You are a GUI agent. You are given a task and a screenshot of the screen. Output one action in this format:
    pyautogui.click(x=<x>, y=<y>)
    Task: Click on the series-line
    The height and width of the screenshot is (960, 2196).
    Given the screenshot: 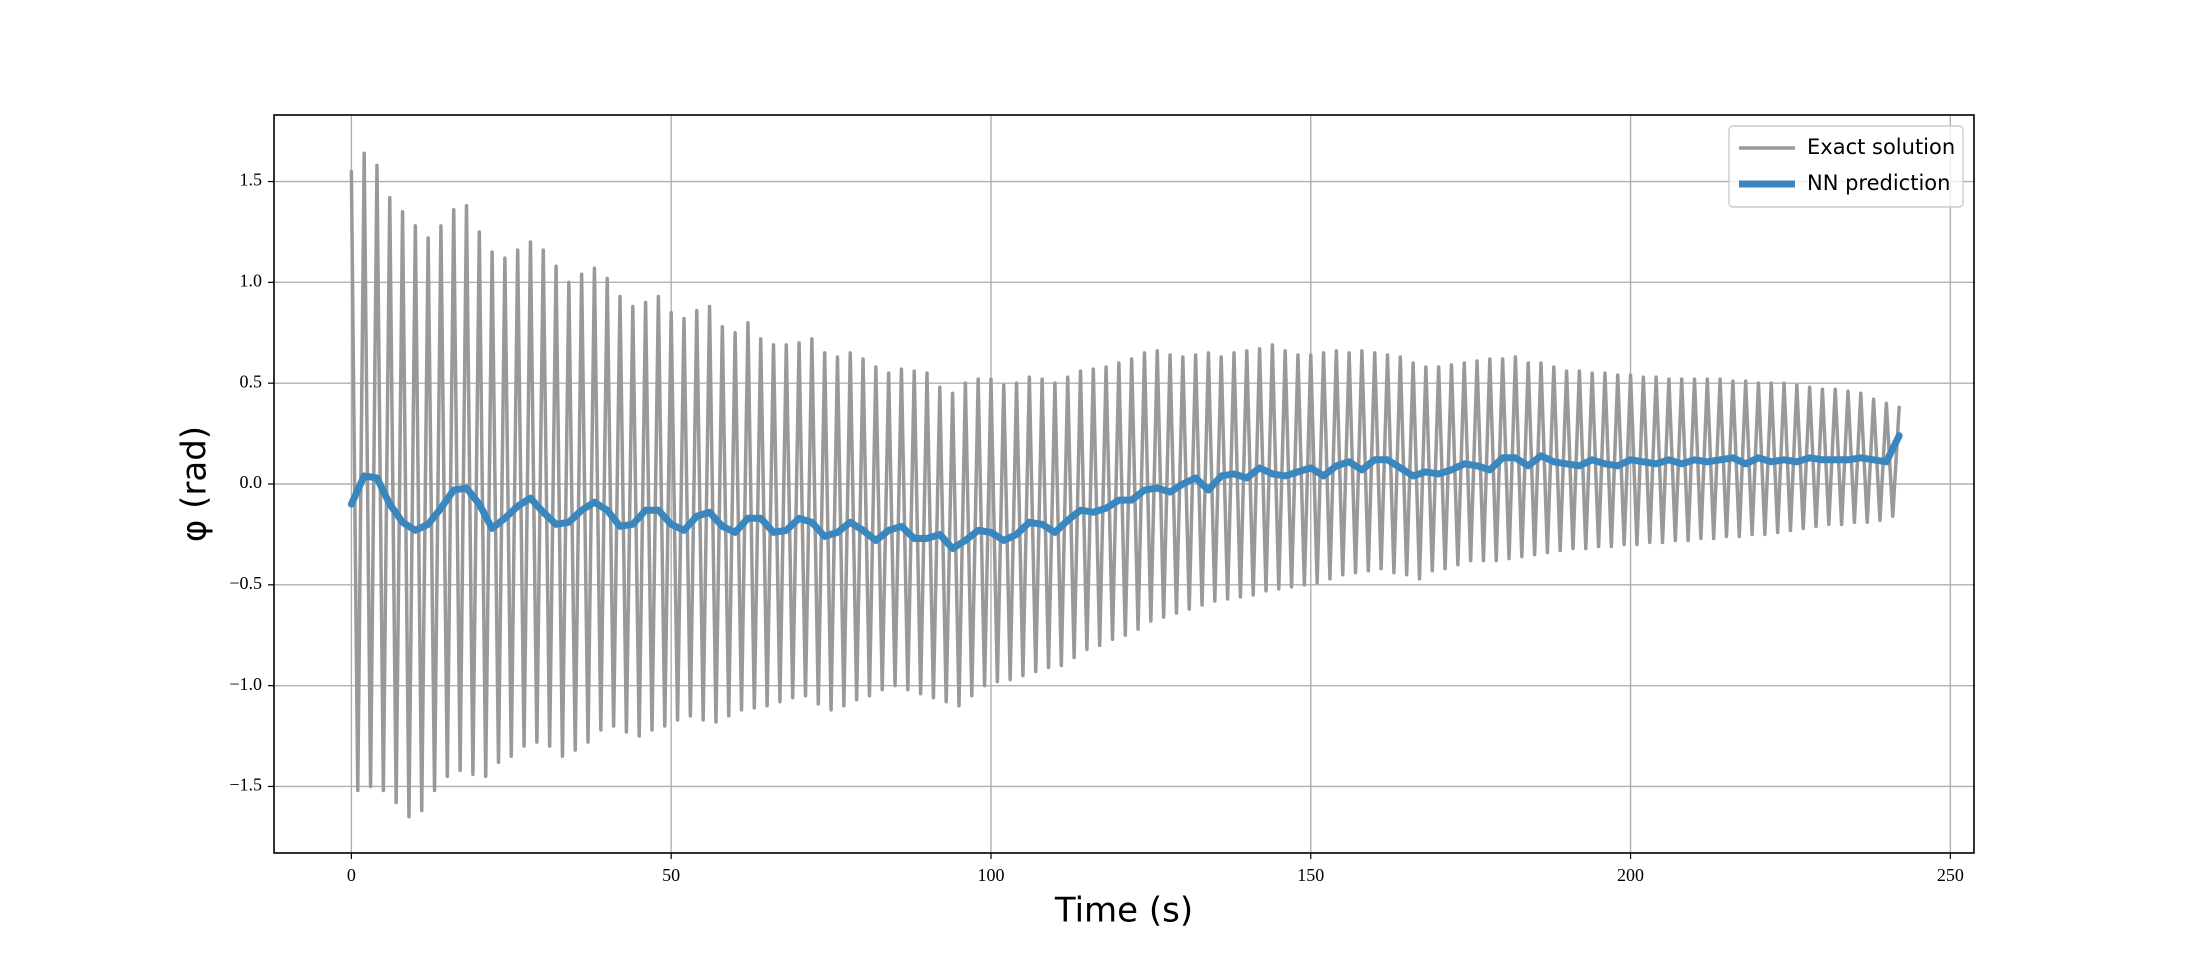 What is the action you would take?
    pyautogui.click(x=1125, y=492)
    